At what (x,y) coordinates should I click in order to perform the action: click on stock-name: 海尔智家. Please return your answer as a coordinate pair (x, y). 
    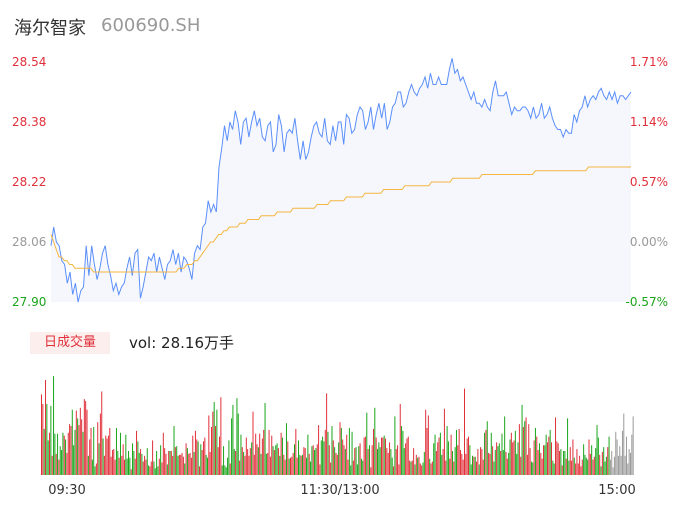
    Looking at the image, I should click on (50, 28).